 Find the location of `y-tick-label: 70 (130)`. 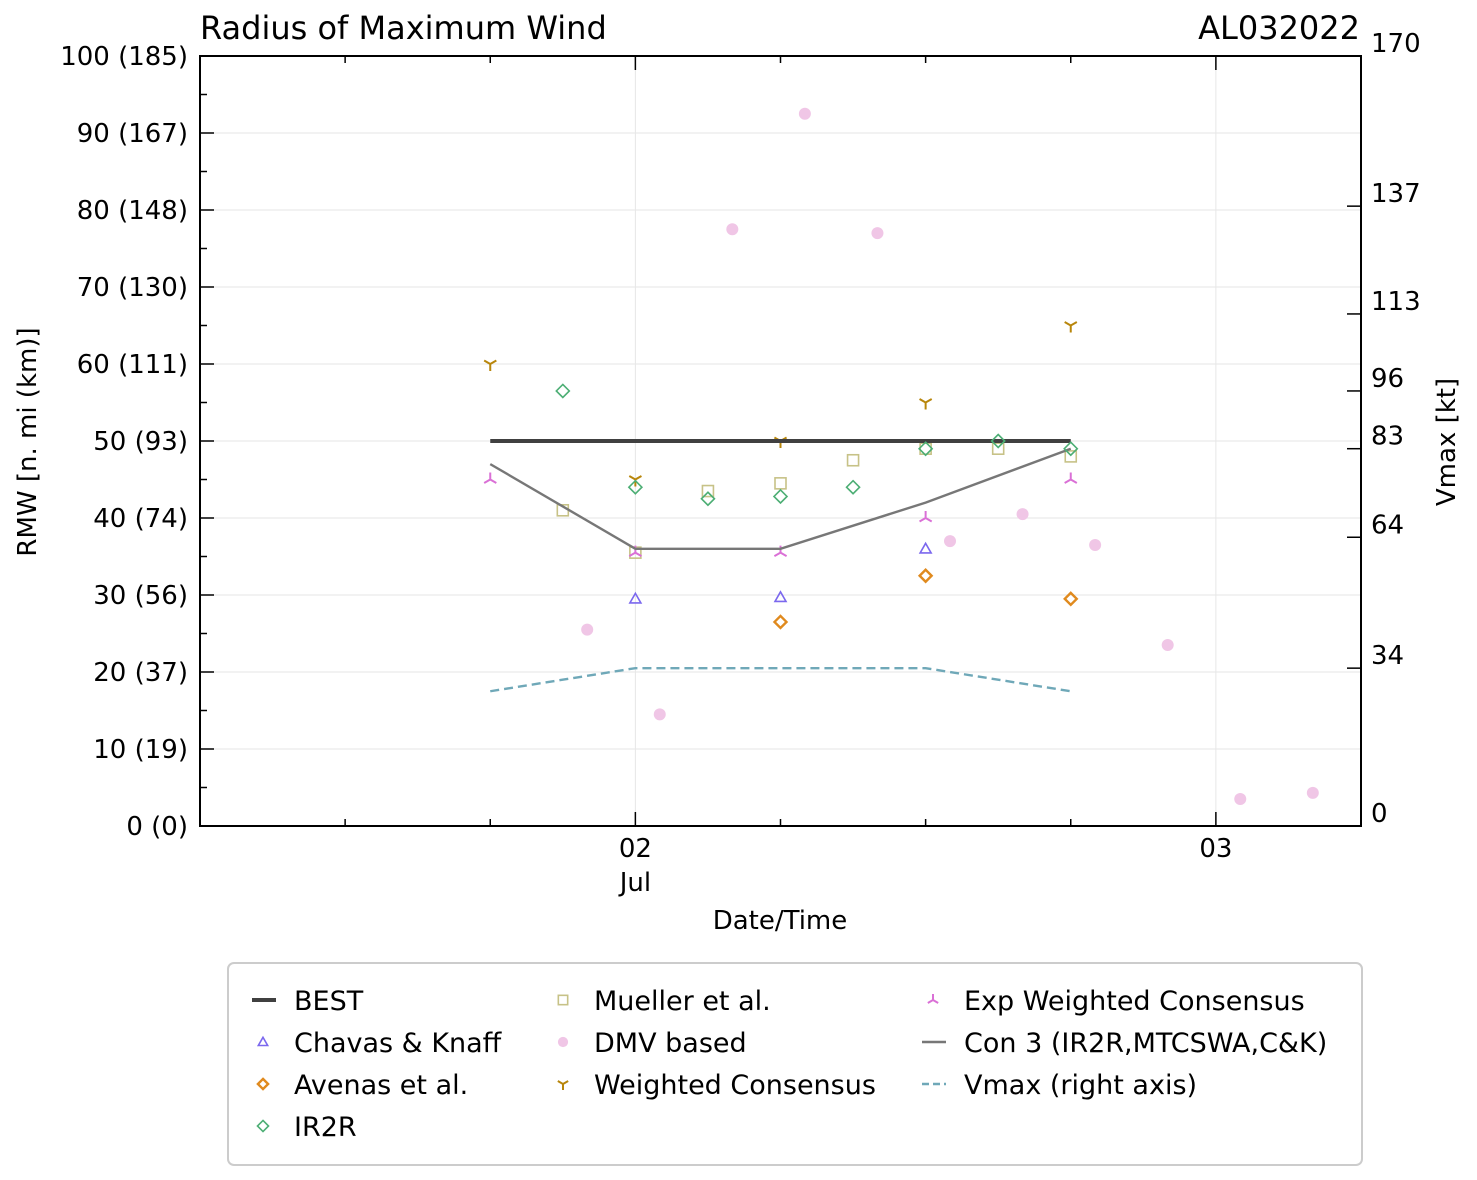

y-tick-label: 70 (130) is located at coordinates (132, 288).